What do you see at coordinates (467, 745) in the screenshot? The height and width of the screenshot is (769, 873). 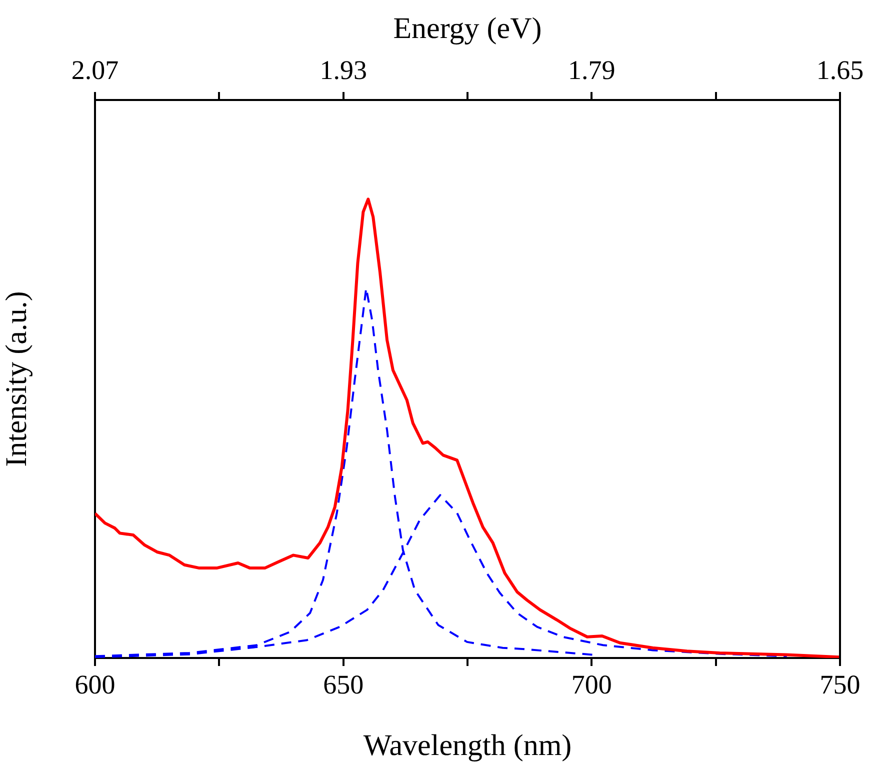 I see `x-axis-title: Wavelength (nm)` at bounding box center [467, 745].